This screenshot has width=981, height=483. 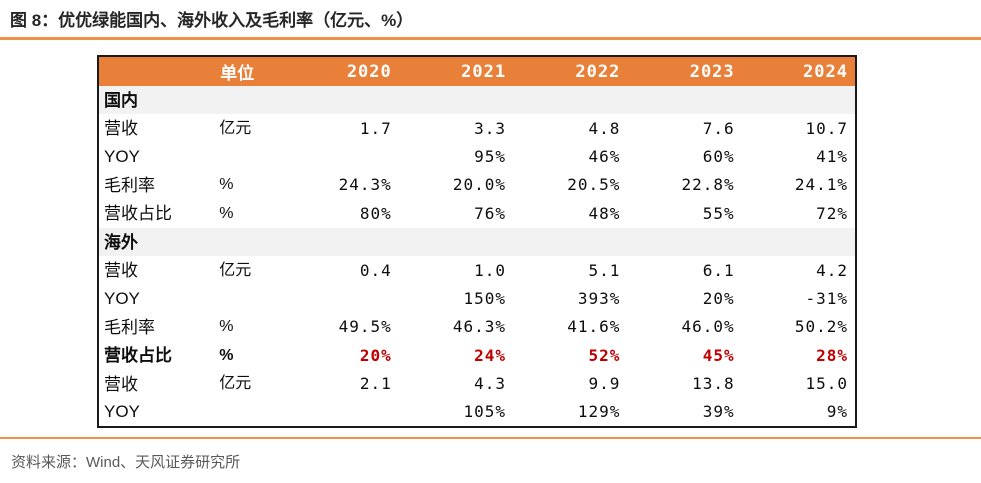 I want to click on value-cell: 393%, so click(x=599, y=298).